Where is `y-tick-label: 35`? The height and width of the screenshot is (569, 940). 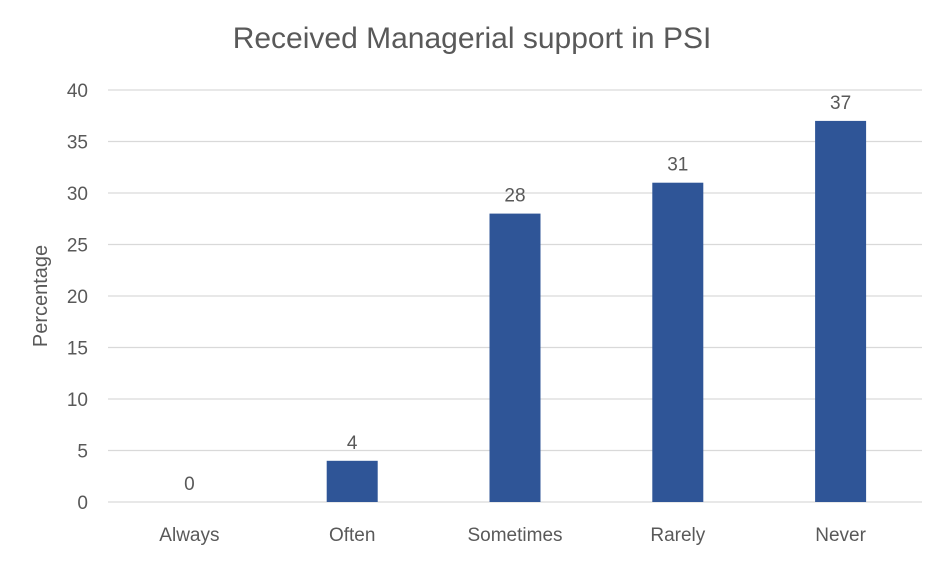
y-tick-label: 35 is located at coordinates (77, 143).